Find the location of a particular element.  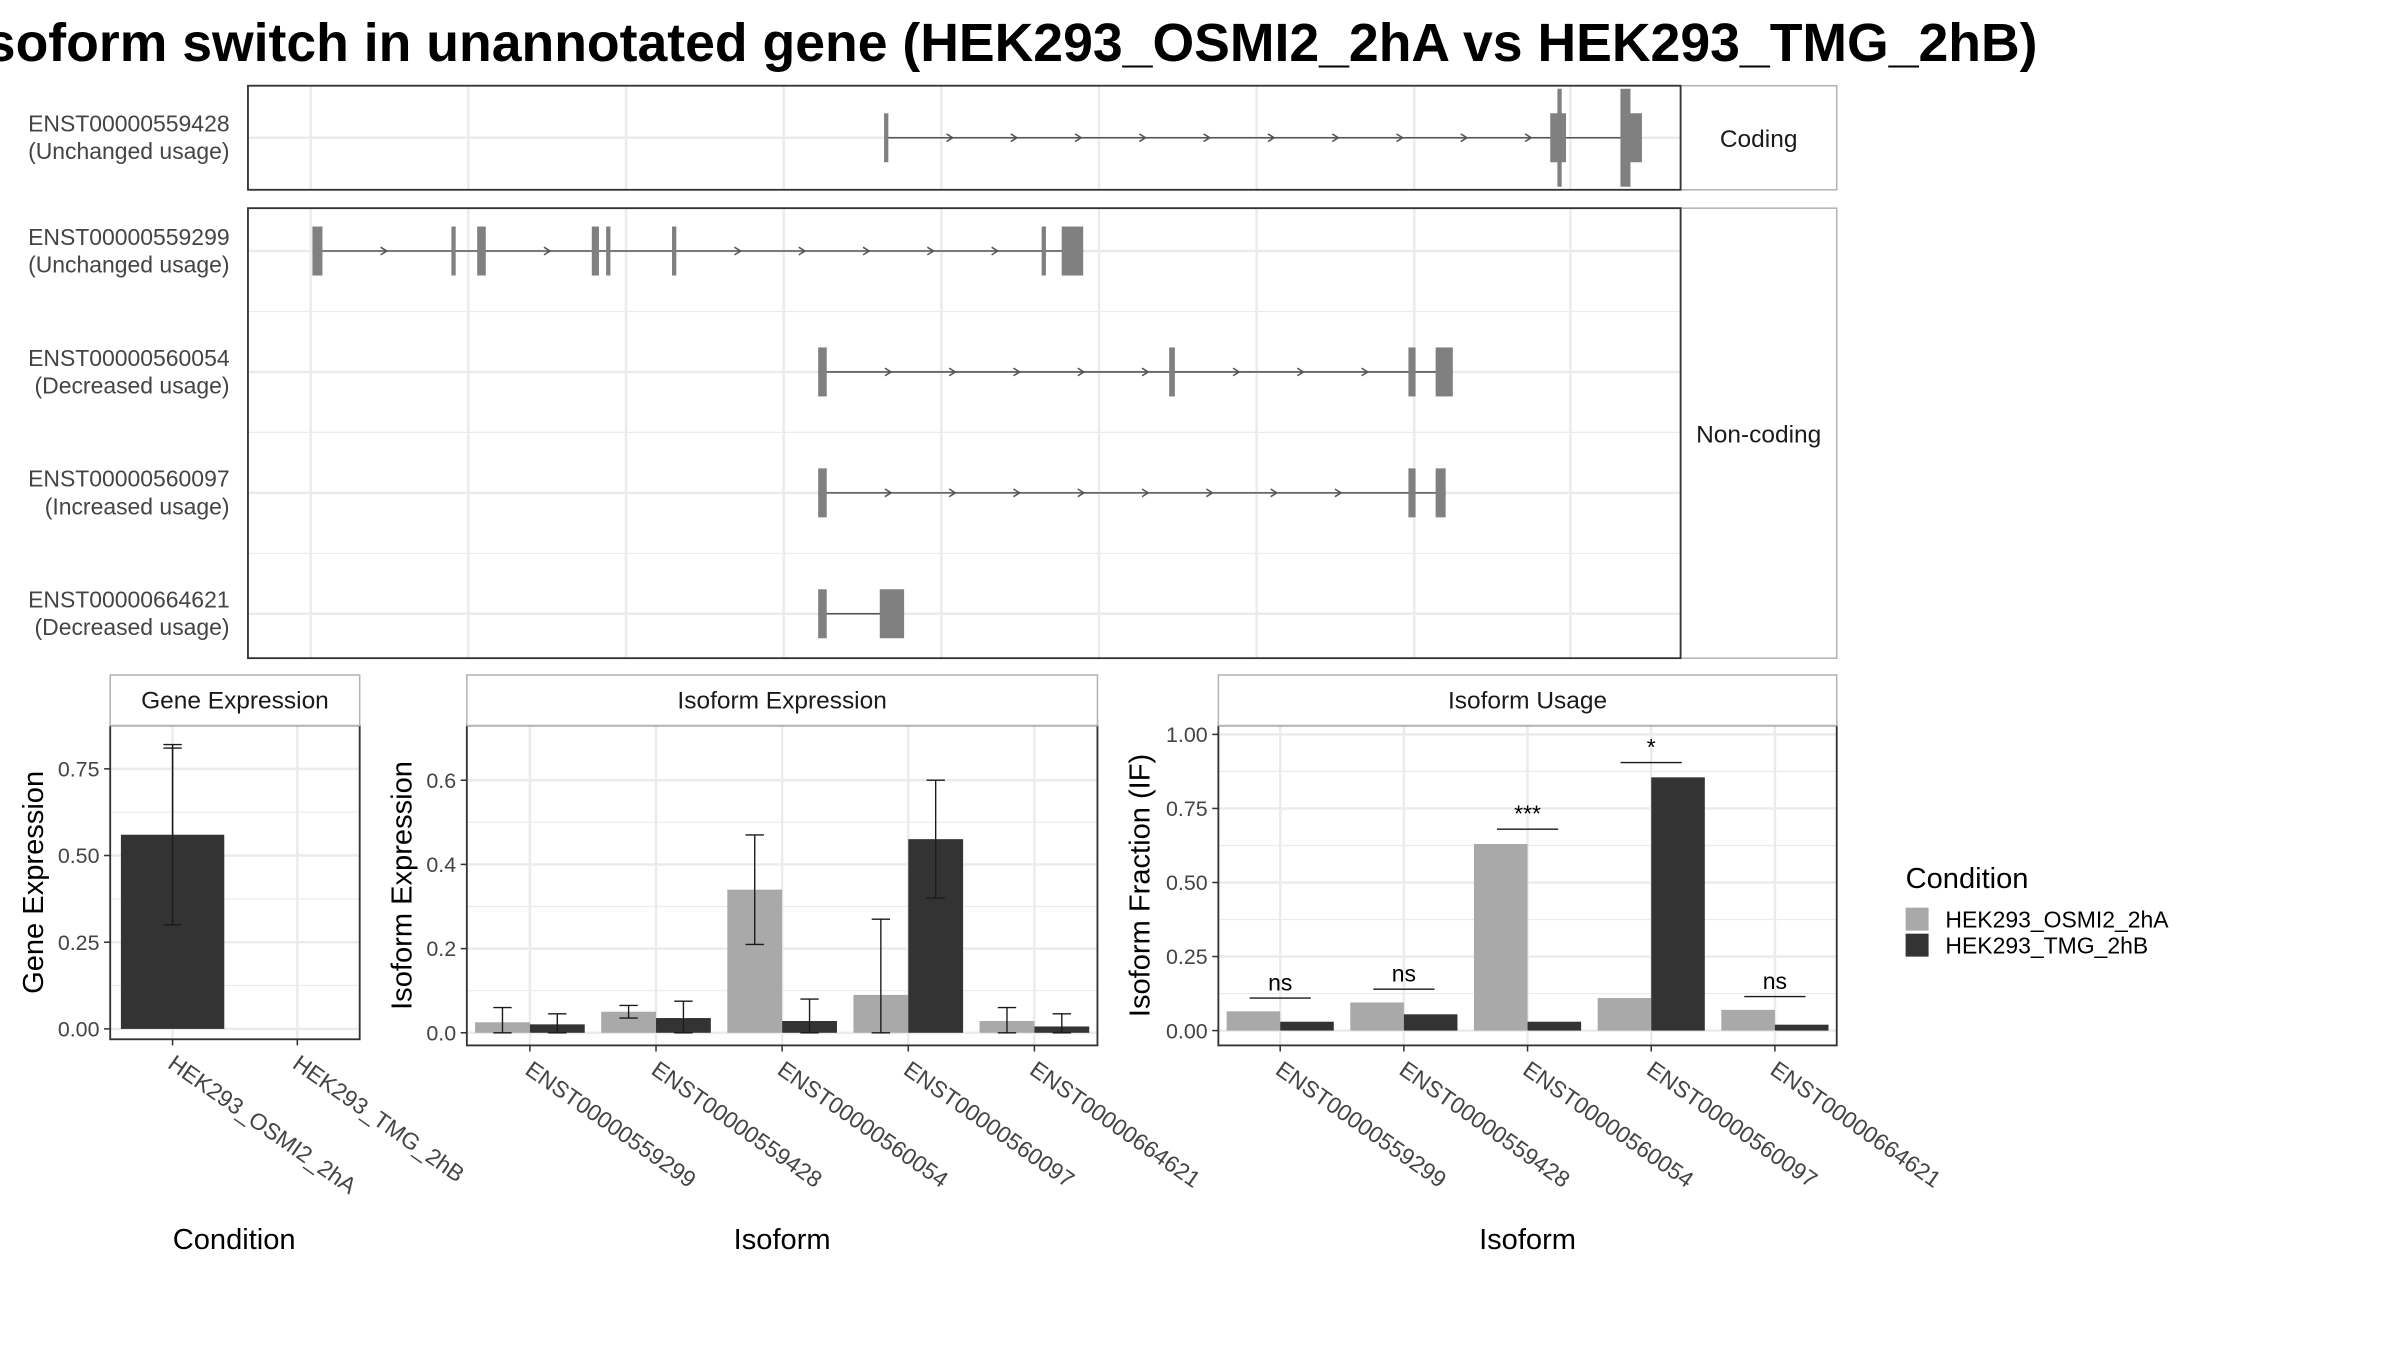

isoform-id-label: ENST00000559428 is located at coordinates (129, 124).